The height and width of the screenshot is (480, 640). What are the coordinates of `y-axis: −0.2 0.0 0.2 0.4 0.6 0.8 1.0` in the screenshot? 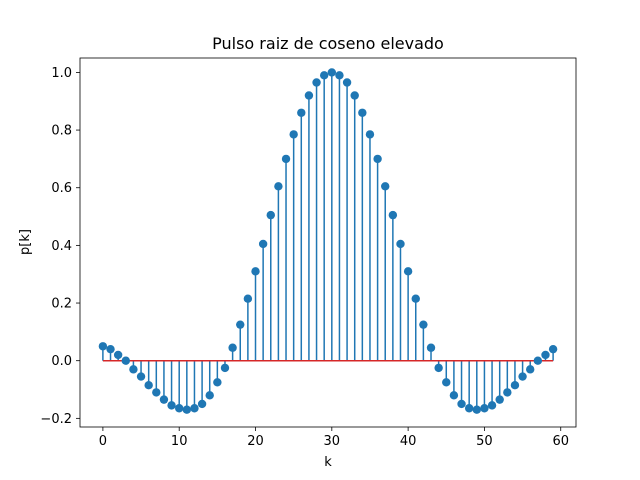 It's located at (60, 246).